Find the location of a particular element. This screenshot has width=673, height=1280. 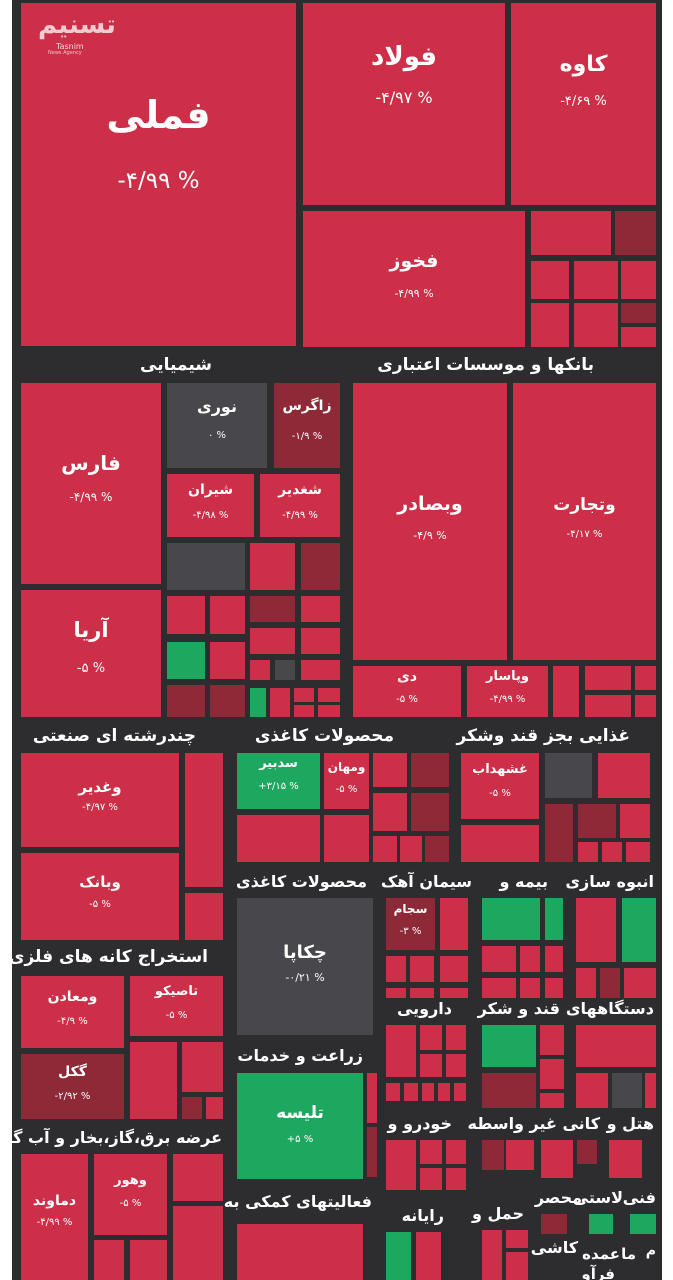

treemap-tile: فخوز -۴/۹۹ % is located at coordinates (414, 279).